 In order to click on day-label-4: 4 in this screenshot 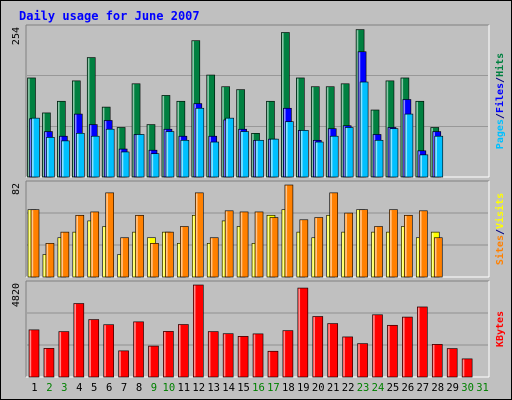, I will do `click(79, 388)`.